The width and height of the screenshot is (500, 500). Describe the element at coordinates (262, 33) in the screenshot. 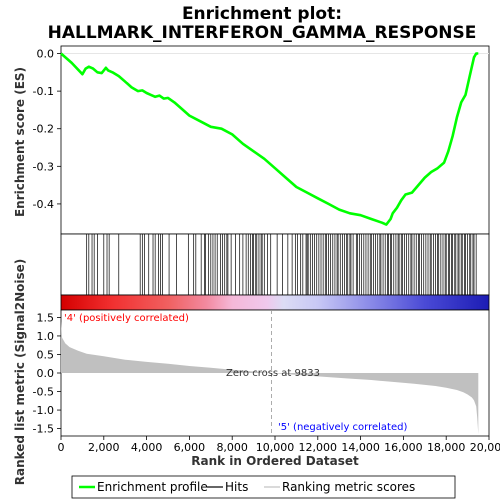

I see `chart-title-line2: HALLMARK_INTERFERON_GAMMA_RESPONSE` at that location.